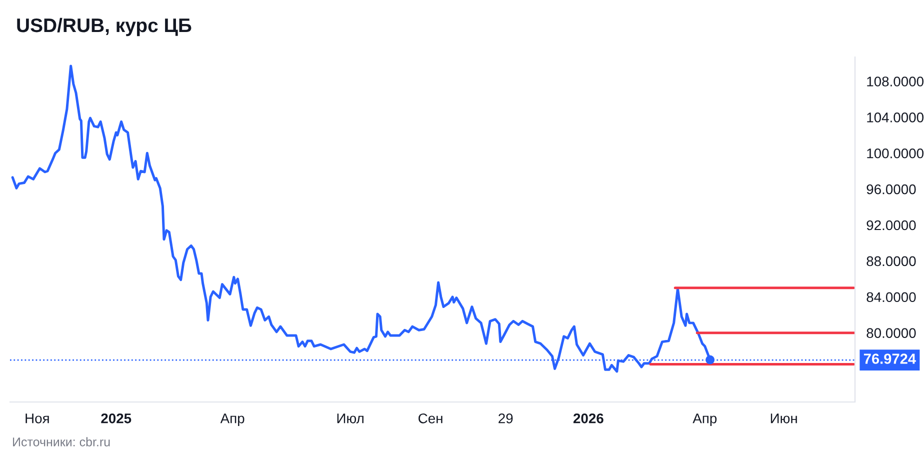 The image size is (924, 464). I want to click on x-tick-label: 2025, so click(116, 418).